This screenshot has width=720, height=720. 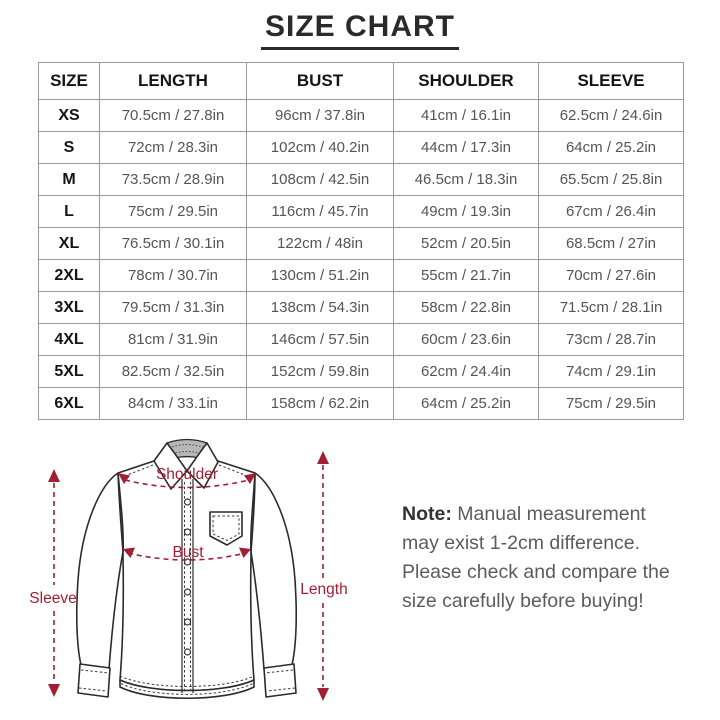 What do you see at coordinates (427, 514) in the screenshot?
I see `note-label: Note:` at bounding box center [427, 514].